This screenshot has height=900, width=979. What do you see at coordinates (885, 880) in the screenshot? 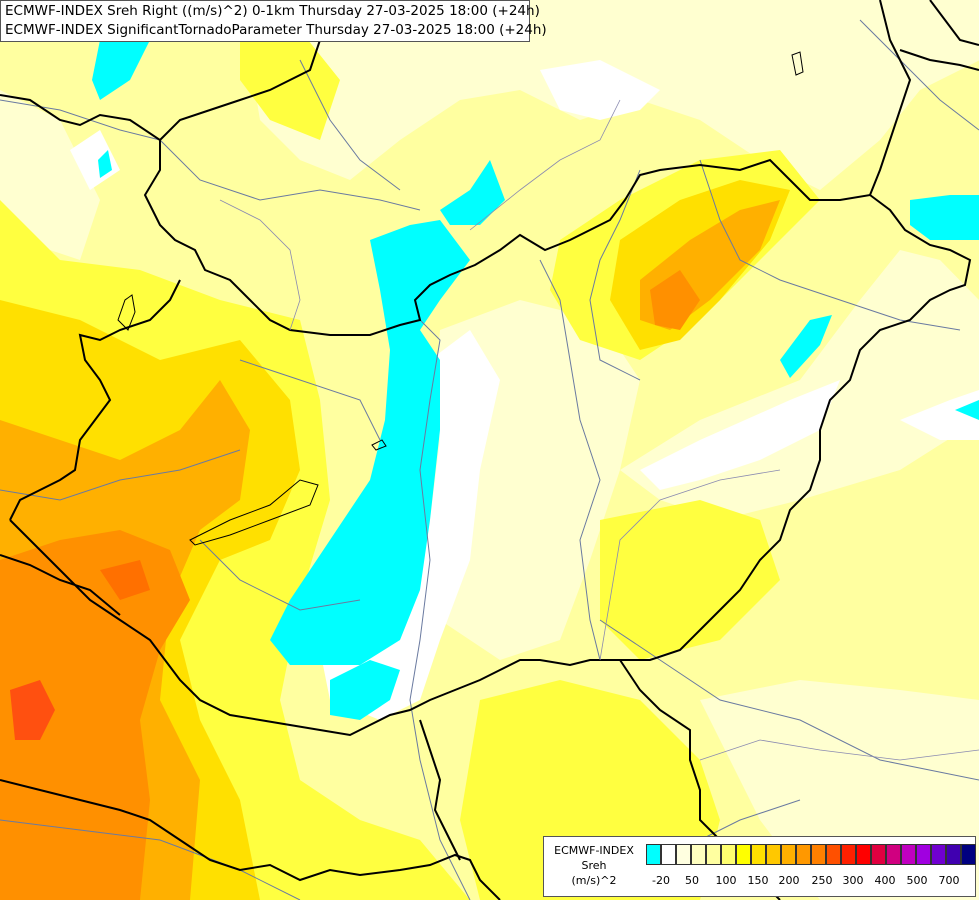
I see `legend-tick-label: 400` at bounding box center [885, 880].